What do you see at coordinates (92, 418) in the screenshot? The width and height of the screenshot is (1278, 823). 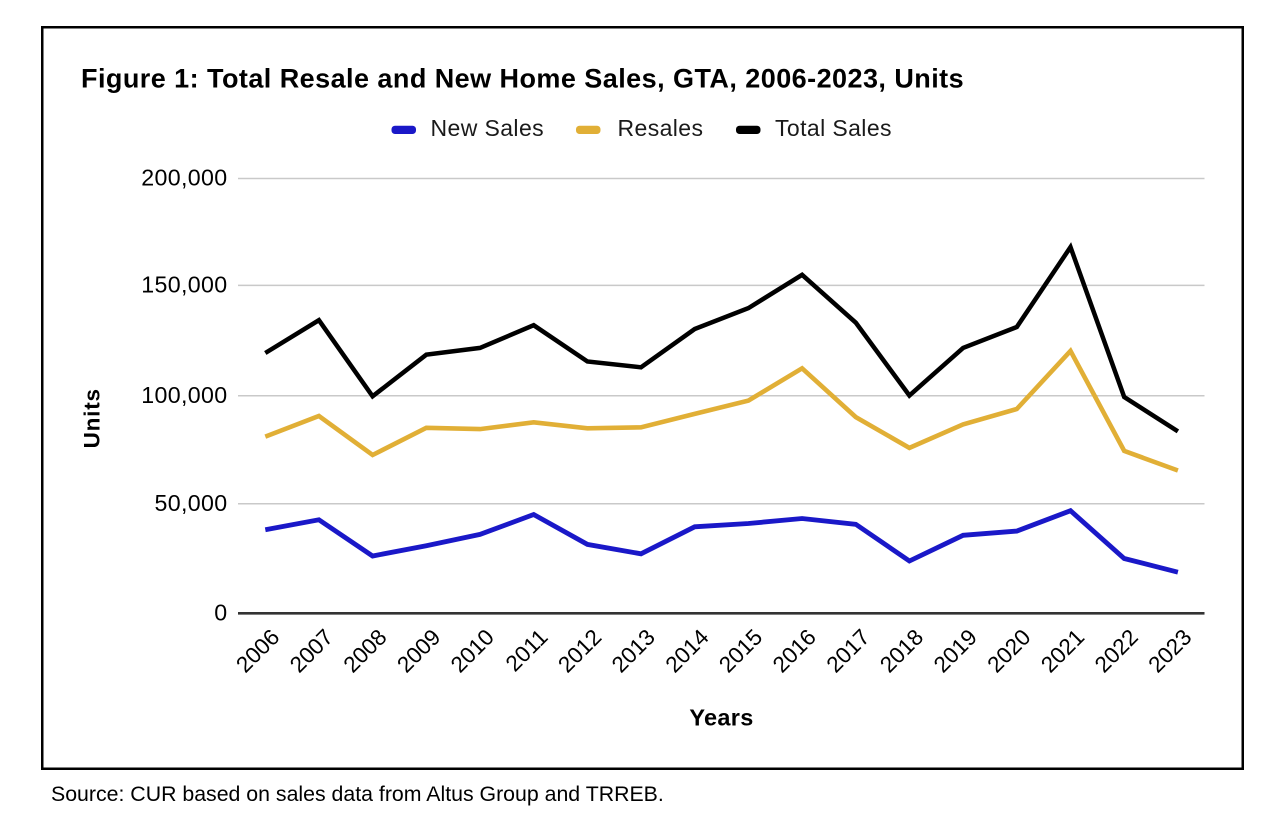 I see `svg-text: Units` at bounding box center [92, 418].